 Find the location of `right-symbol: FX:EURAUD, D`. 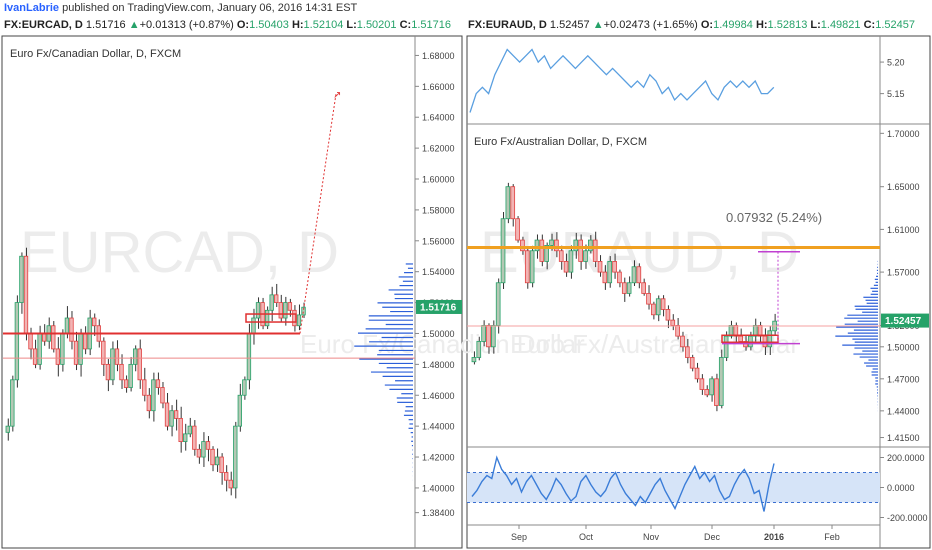

right-symbol: FX:EURAUD, D is located at coordinates (507, 25).